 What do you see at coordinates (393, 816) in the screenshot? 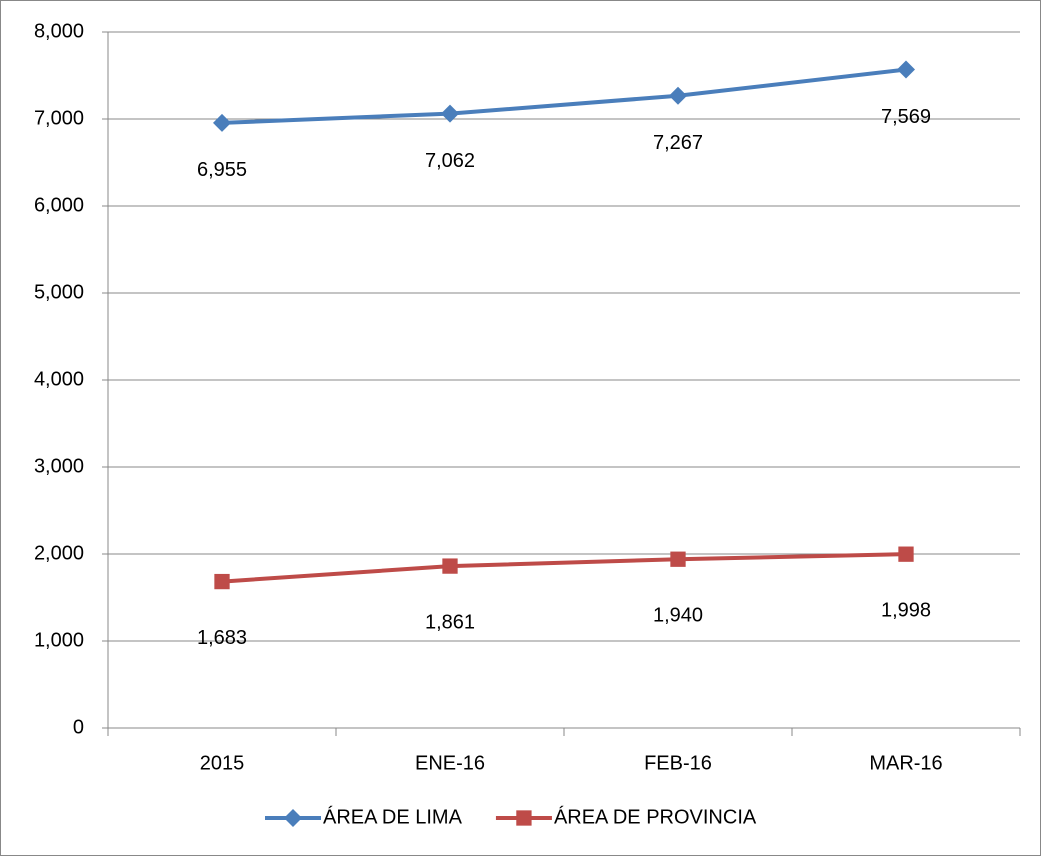
I see `legend-label: ÁREA DE LIMA` at bounding box center [393, 816].